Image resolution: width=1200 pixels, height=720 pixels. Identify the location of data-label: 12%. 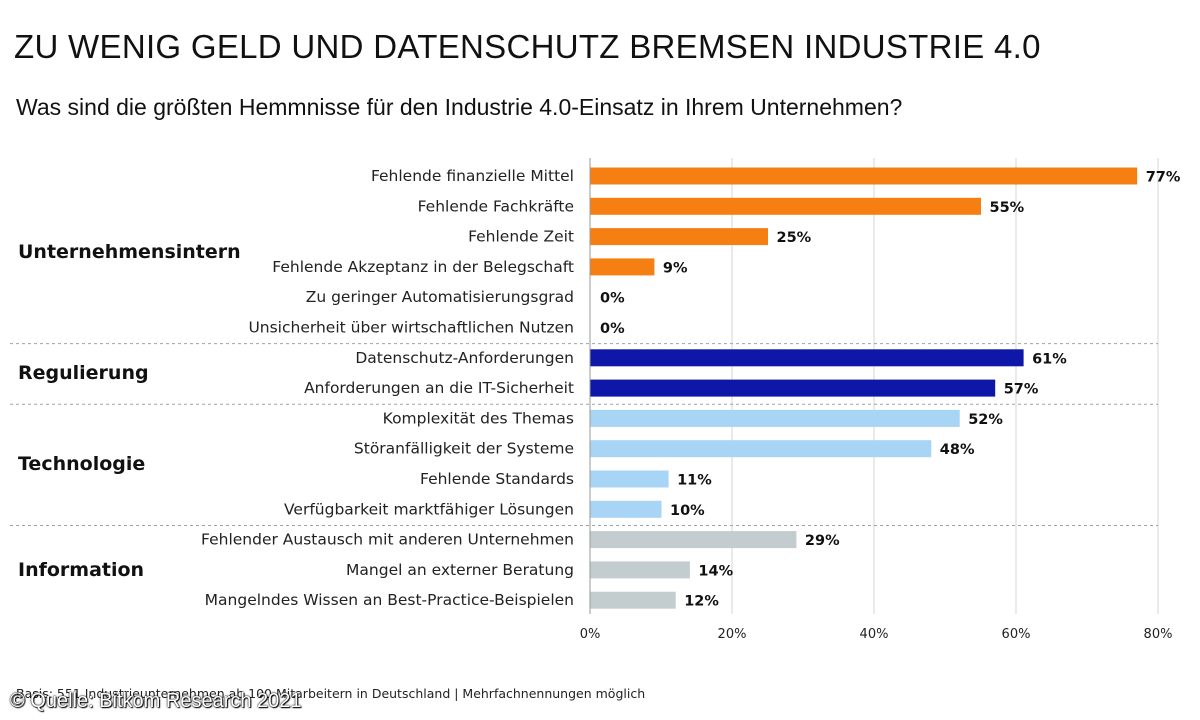
(701, 602).